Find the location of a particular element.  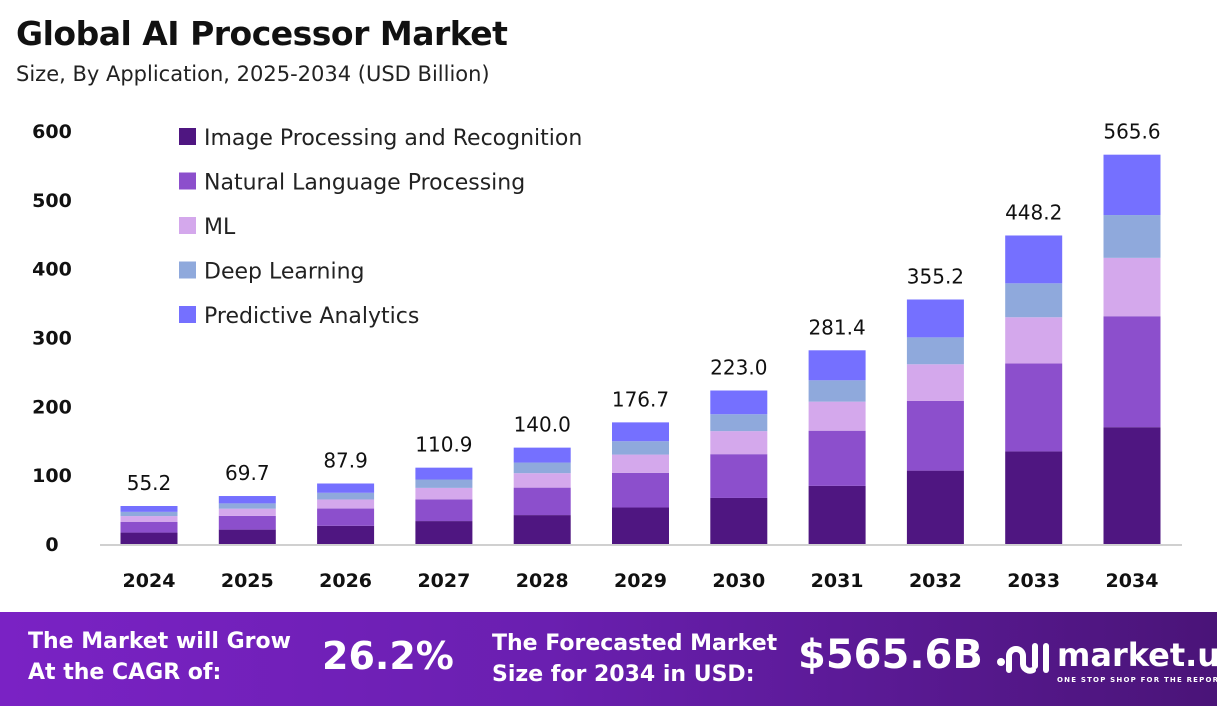

x-tick-label: 2032 is located at coordinates (935, 581).